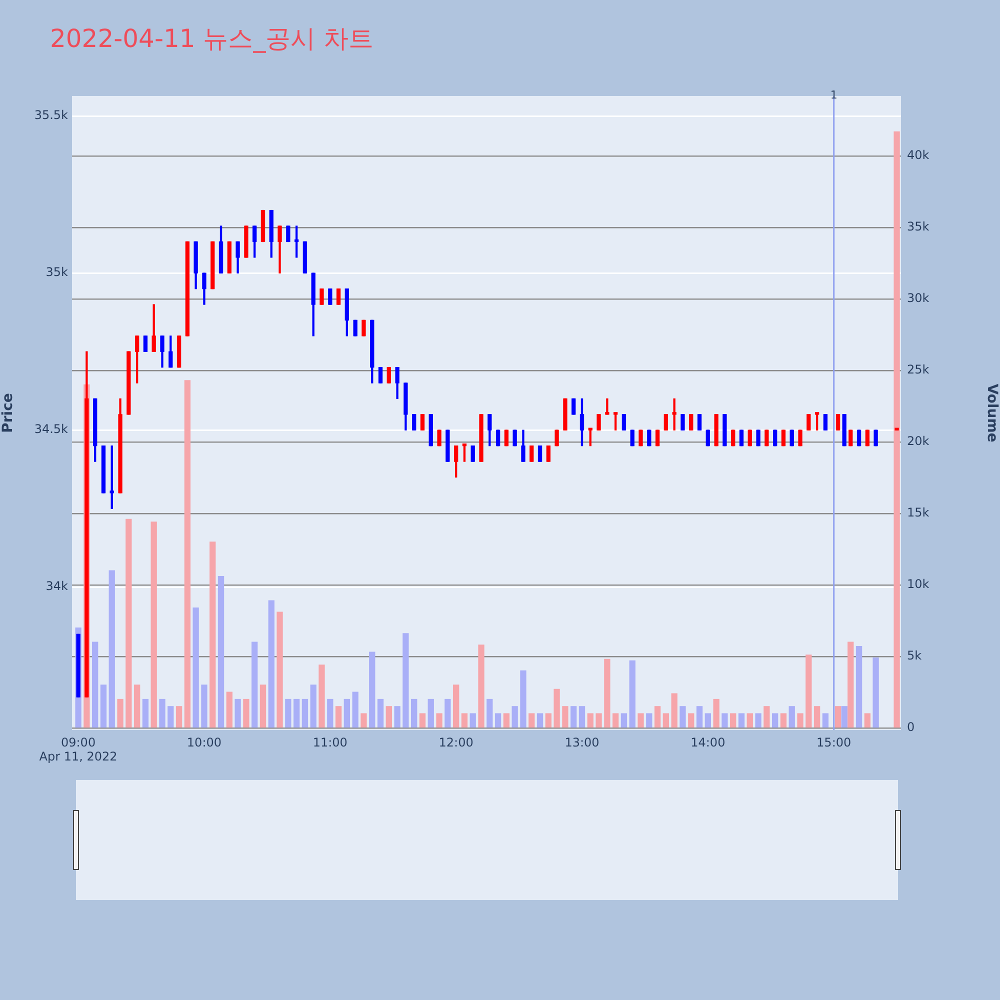  I want to click on x-tick-label: 09:00 Apr 11, 2022, so click(78, 749).